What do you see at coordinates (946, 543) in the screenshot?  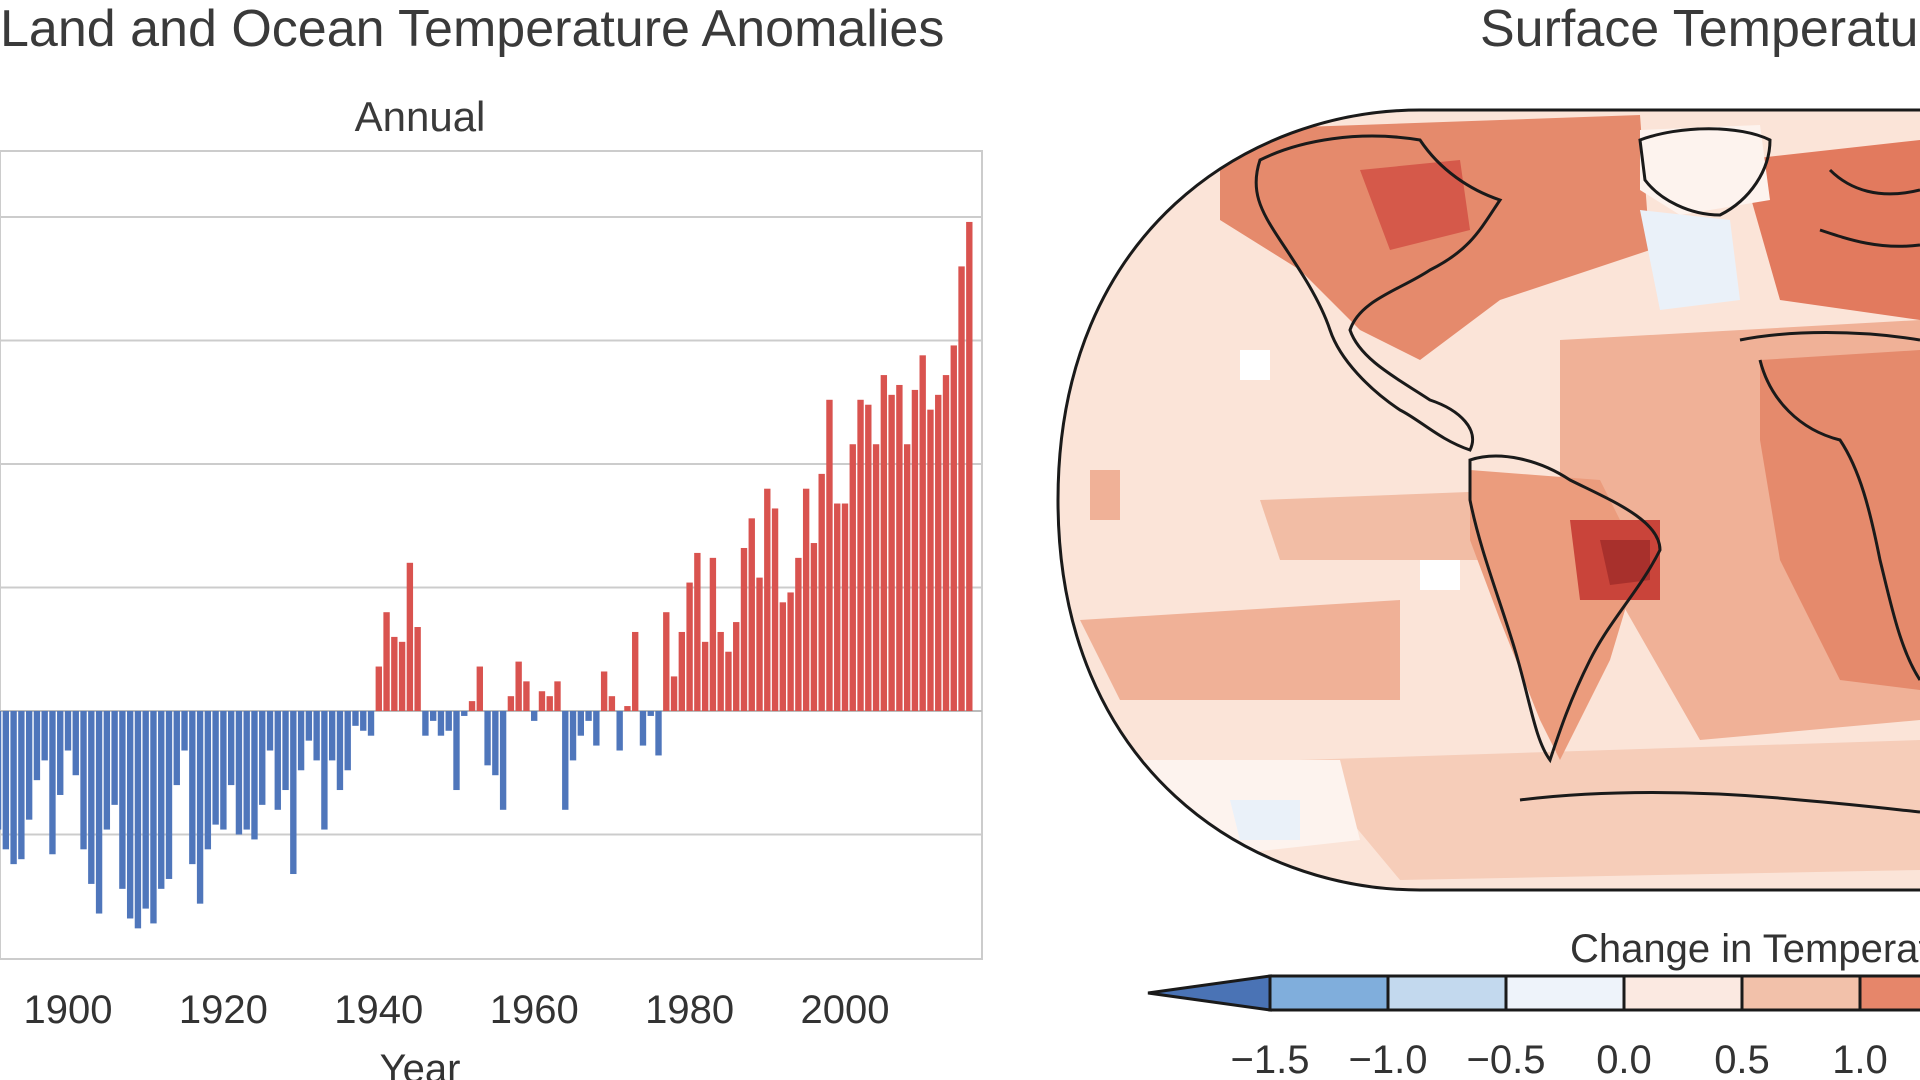 I see `bar-2013` at bounding box center [946, 543].